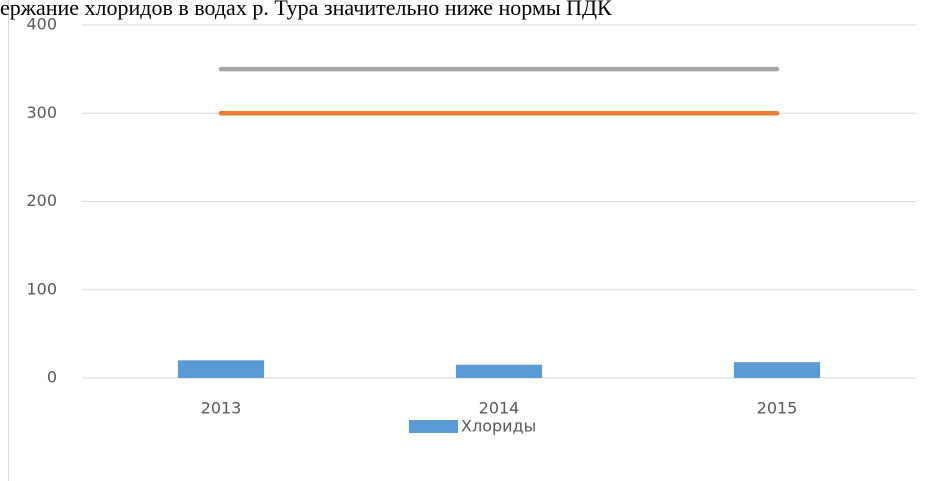  What do you see at coordinates (499, 408) in the screenshot?
I see `x-tick-label: 2014` at bounding box center [499, 408].